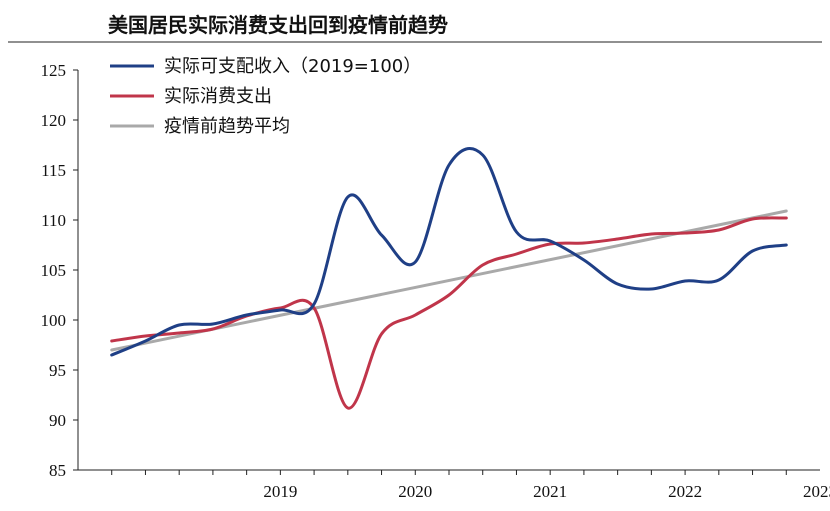 This screenshot has height=511, width=830. I want to click on y-tick-label: 120, so click(54, 120).